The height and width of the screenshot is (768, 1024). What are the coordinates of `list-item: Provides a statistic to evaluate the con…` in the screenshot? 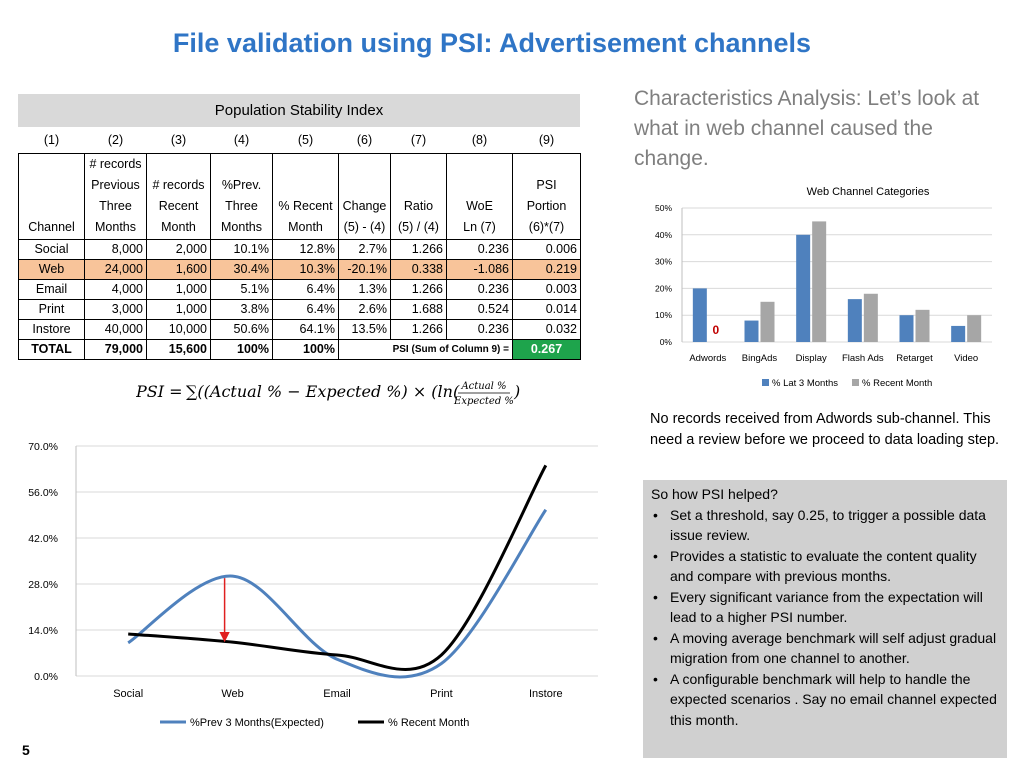 It's located at (825, 566).